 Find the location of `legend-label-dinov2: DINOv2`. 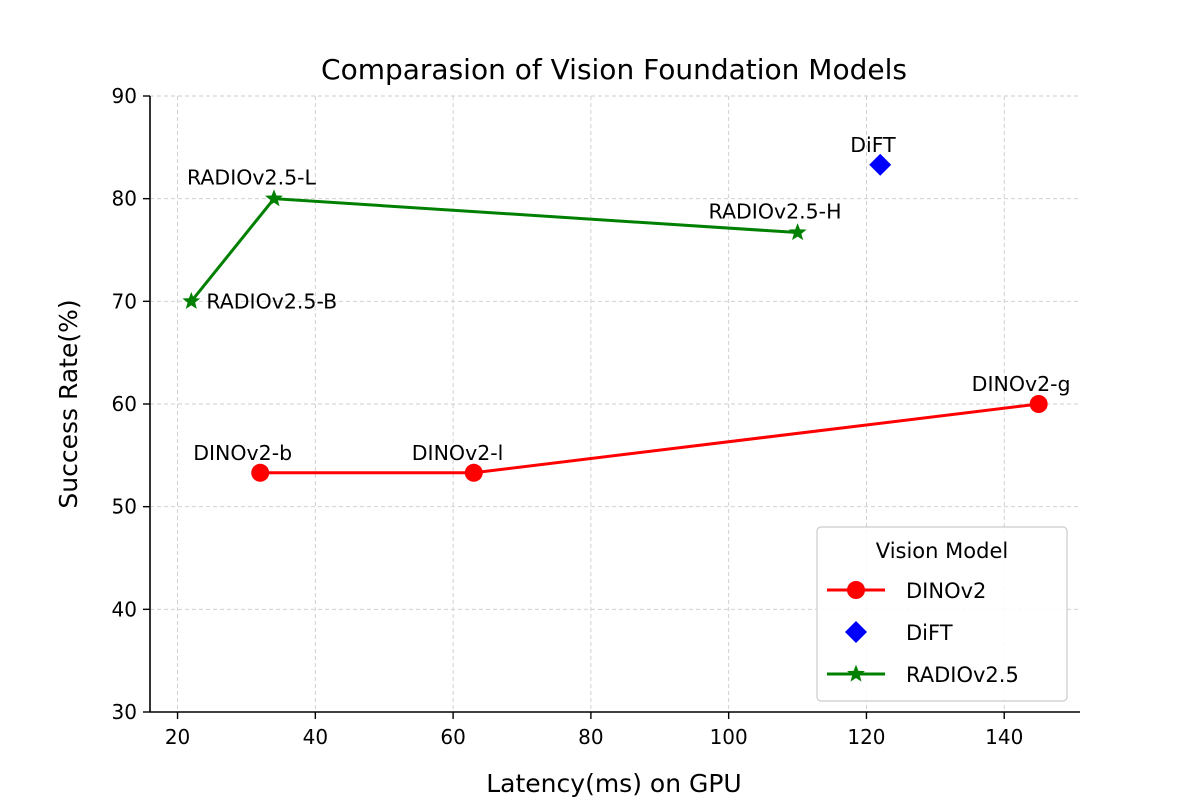

legend-label-dinov2: DINOv2 is located at coordinates (946, 591).